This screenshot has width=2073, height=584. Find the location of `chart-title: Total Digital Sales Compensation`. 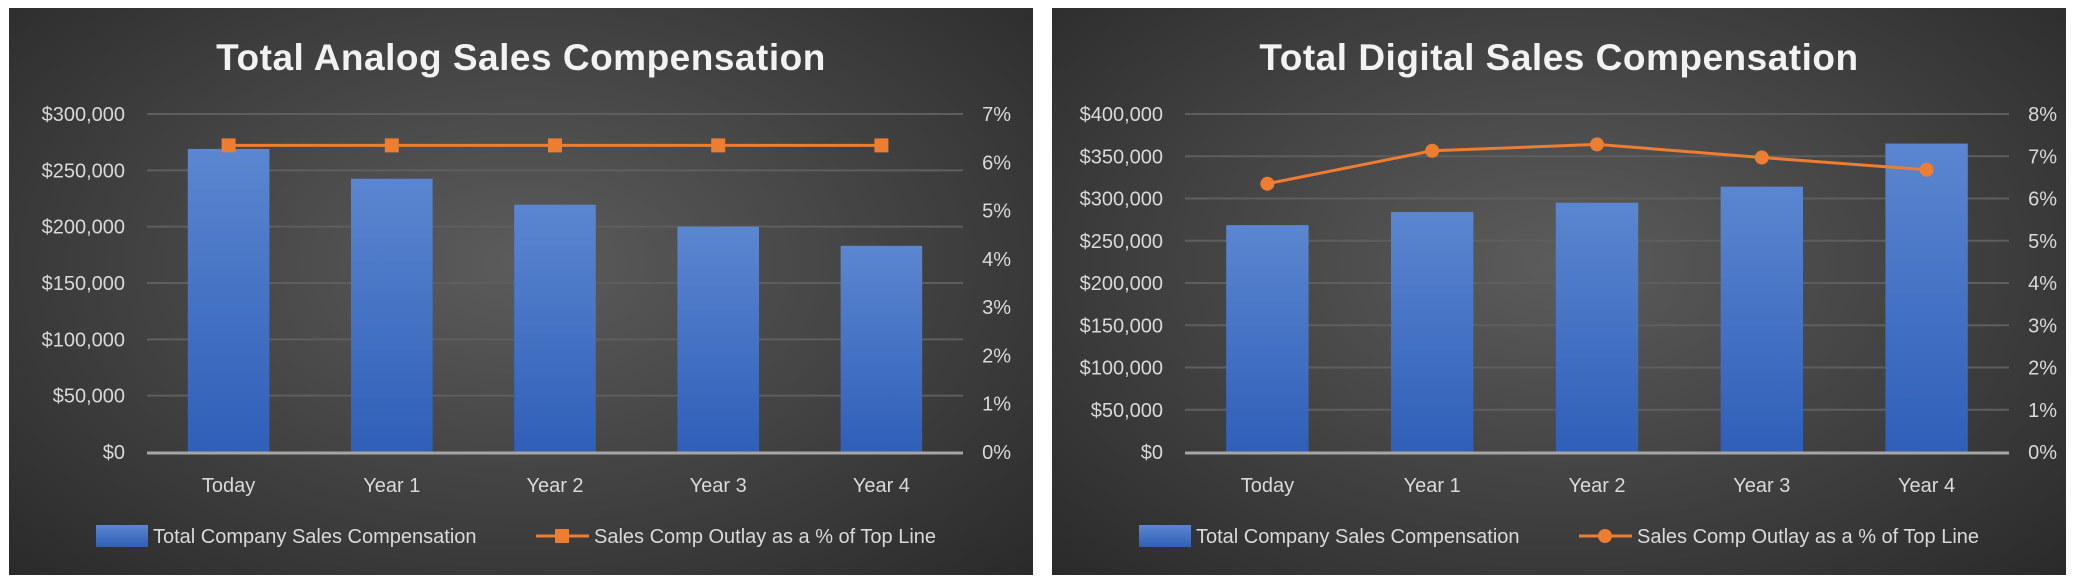

chart-title: Total Digital Sales Compensation is located at coordinates (1558, 57).